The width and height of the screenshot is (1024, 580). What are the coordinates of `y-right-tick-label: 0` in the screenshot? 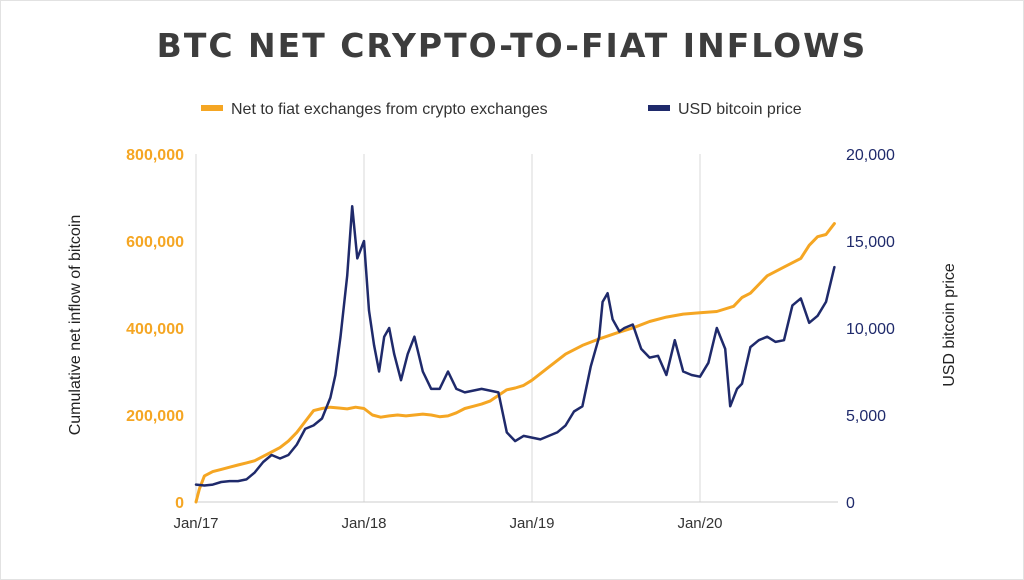 It's located at (850, 503).